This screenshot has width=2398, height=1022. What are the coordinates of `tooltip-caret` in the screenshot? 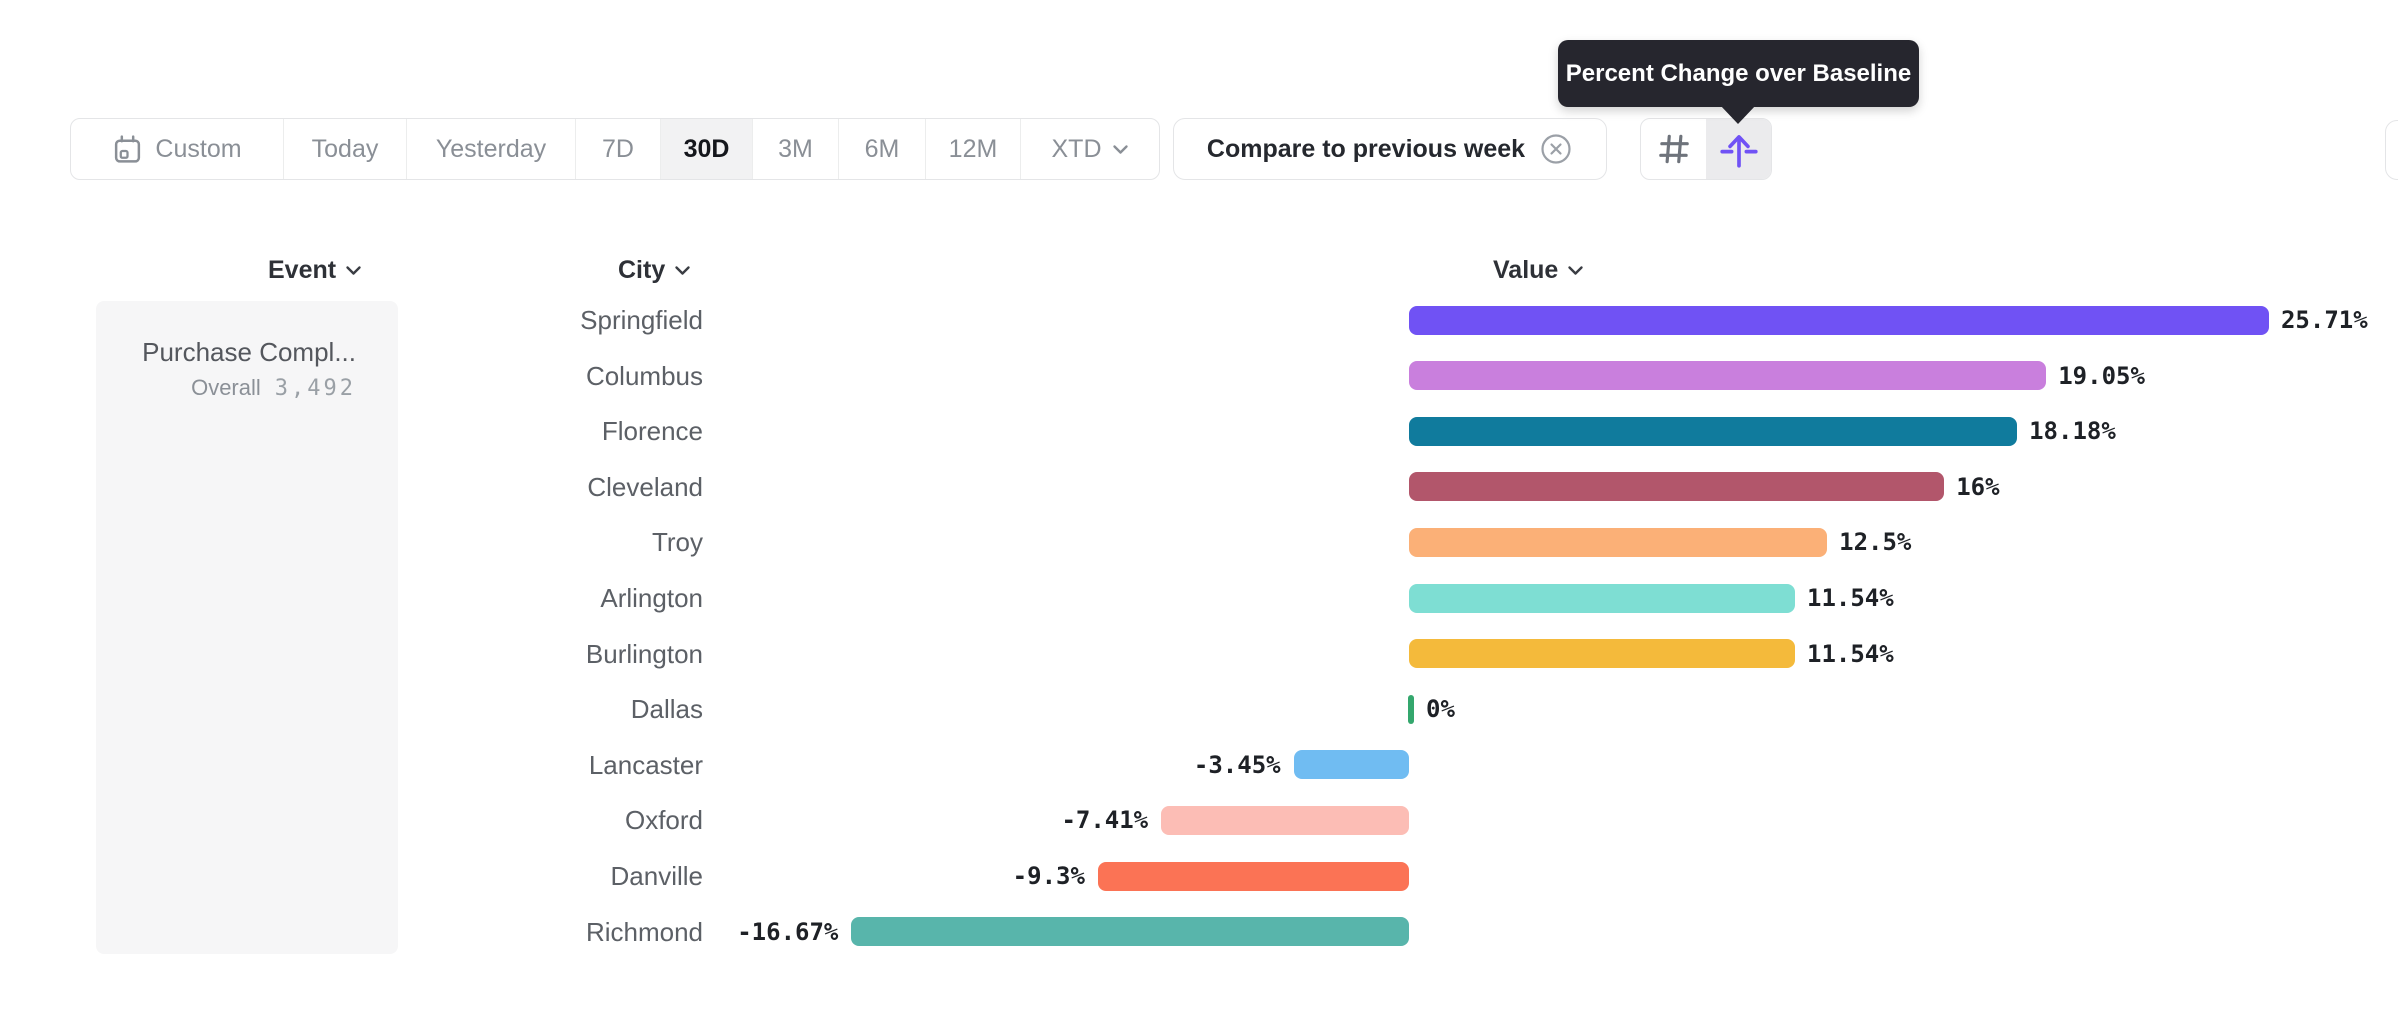 It's located at (1738, 114).